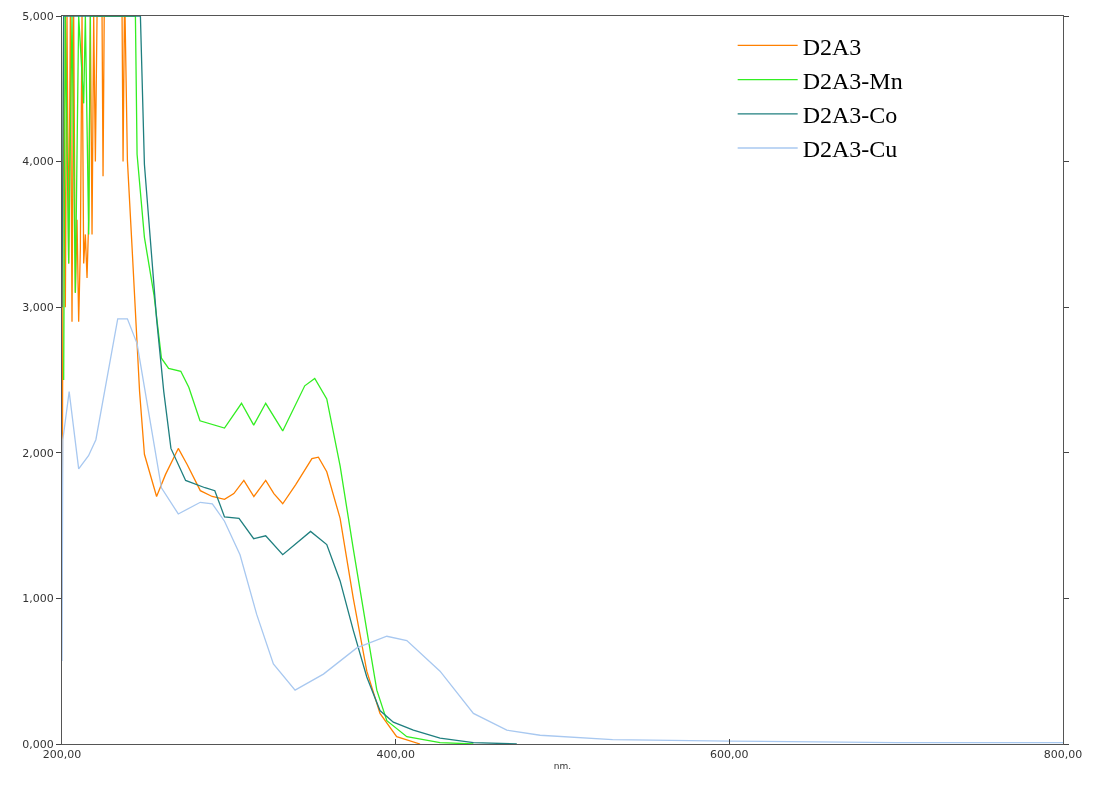  What do you see at coordinates (852, 80) in the screenshot?
I see `legend-label: D2A3-Mn` at bounding box center [852, 80].